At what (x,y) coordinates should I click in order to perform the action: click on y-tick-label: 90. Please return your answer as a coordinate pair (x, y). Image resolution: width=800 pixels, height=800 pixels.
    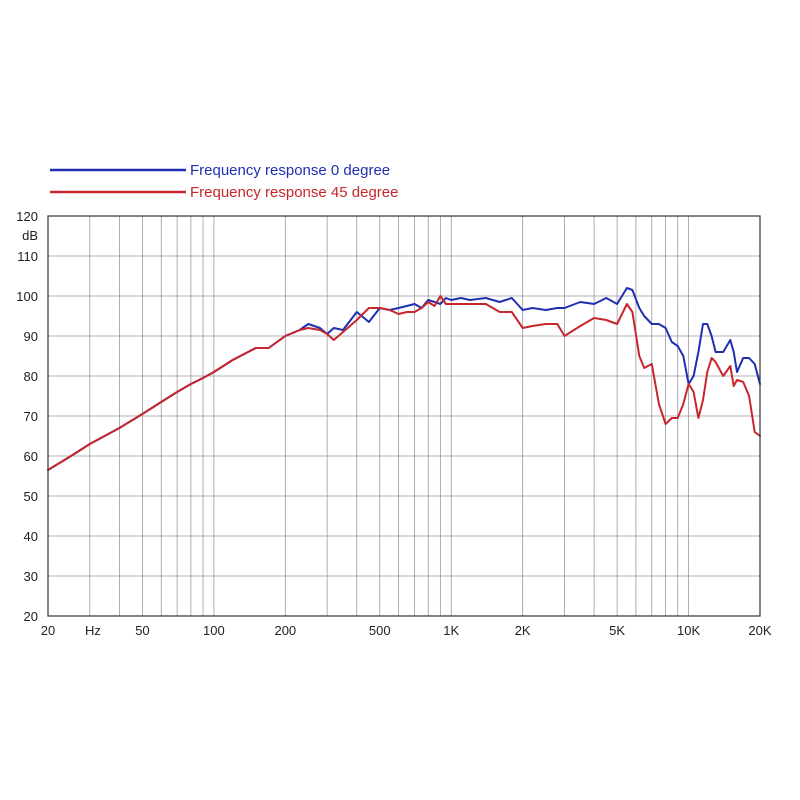
    Looking at the image, I should click on (31, 336).